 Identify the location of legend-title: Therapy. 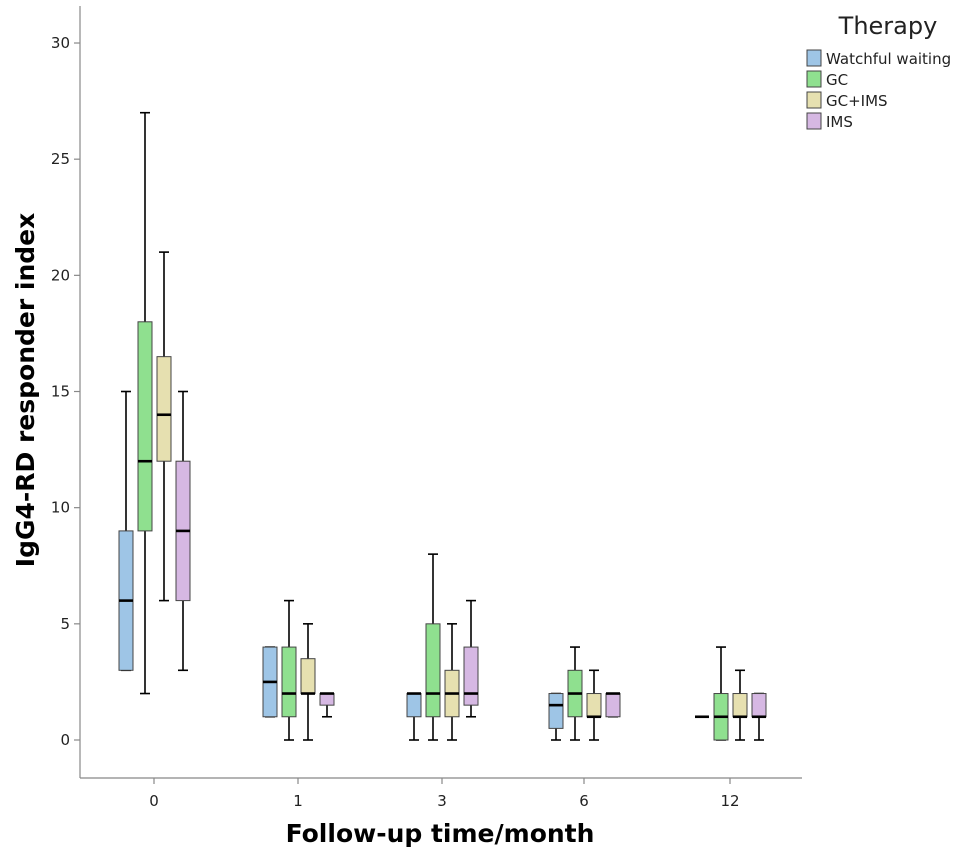
(888, 26).